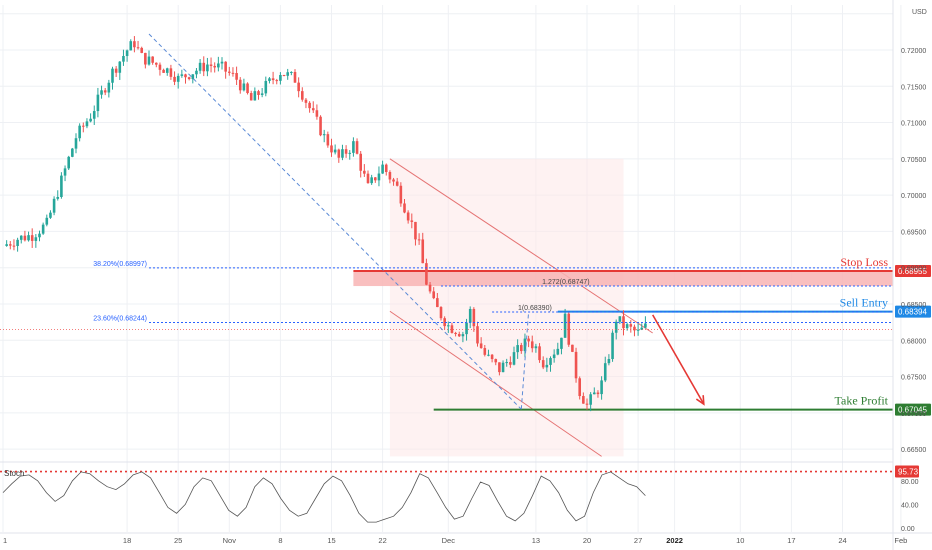 This screenshot has height=550, width=932. What do you see at coordinates (919, 12) in the screenshot?
I see `currency-label: USD` at bounding box center [919, 12].